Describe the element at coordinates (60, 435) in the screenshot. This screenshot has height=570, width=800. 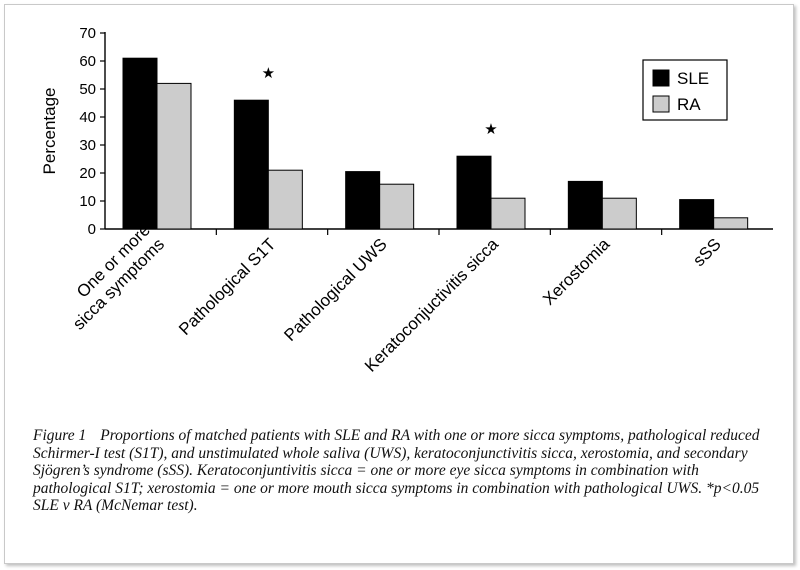
I see `figure-label: Figure 1` at that location.